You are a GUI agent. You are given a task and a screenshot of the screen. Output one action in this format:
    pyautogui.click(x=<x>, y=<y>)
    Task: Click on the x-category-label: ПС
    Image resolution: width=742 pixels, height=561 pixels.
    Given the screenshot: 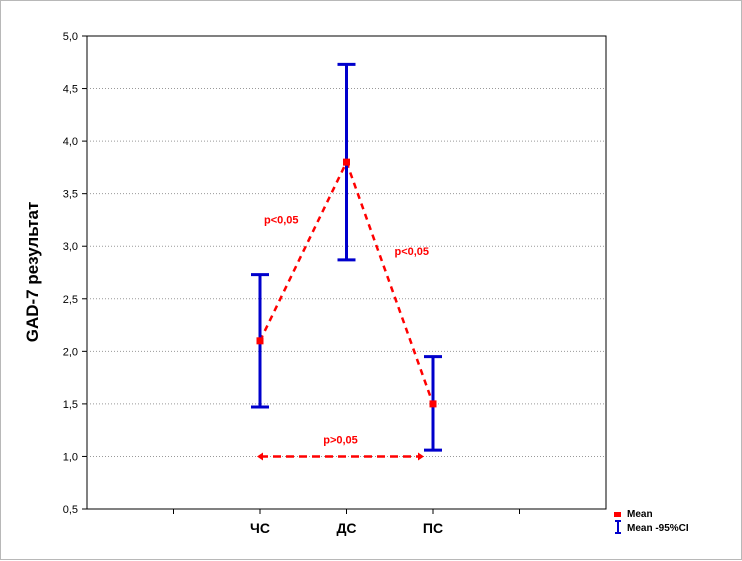 What is the action you would take?
    pyautogui.click(x=433, y=528)
    